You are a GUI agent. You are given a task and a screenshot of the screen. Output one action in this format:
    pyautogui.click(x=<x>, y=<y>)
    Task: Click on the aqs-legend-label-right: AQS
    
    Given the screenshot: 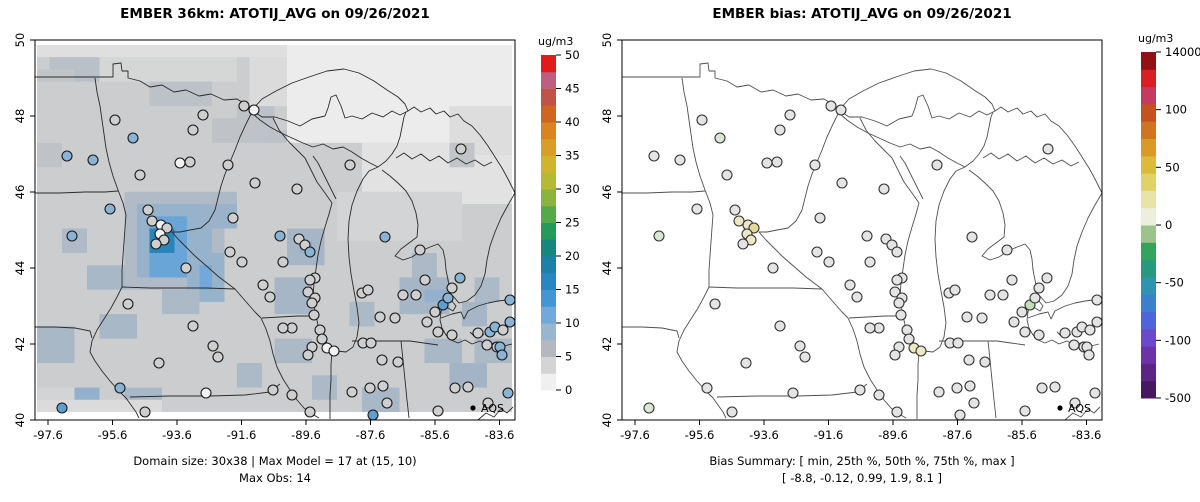 What is the action you would take?
    pyautogui.click(x=1079, y=408)
    